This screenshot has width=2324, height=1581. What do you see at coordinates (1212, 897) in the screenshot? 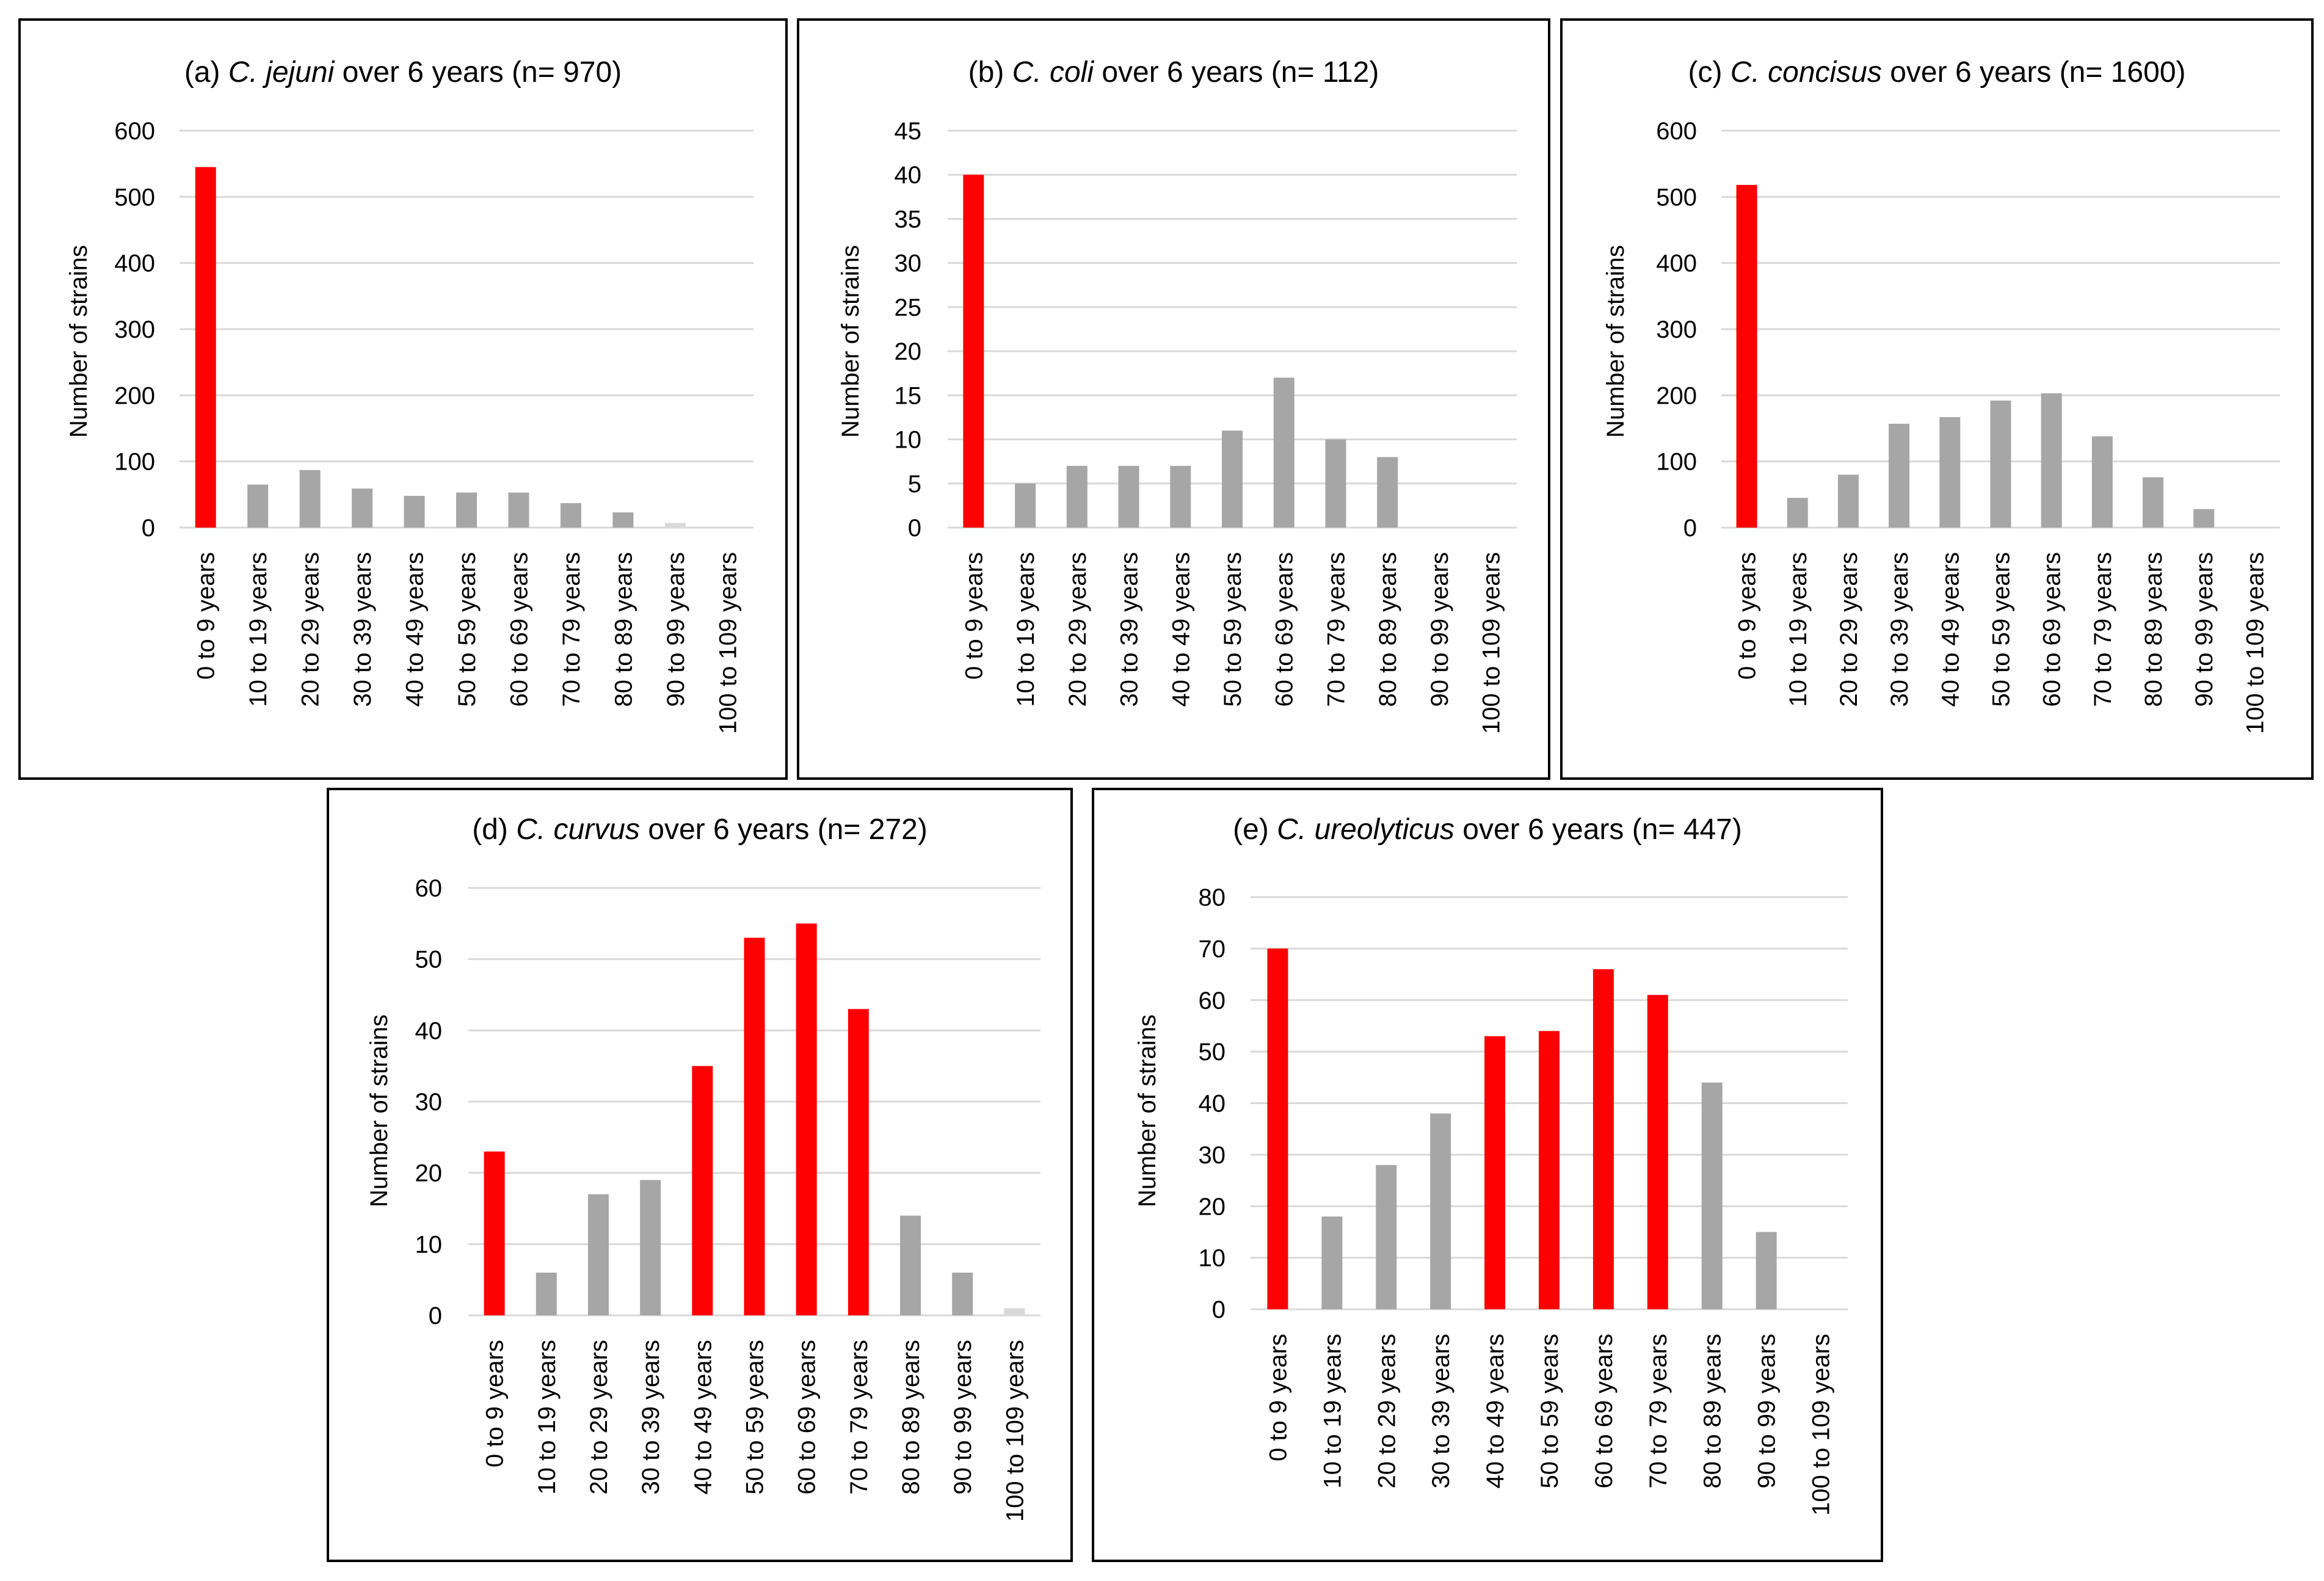
I see `y-tick-label: 80` at bounding box center [1212, 897].